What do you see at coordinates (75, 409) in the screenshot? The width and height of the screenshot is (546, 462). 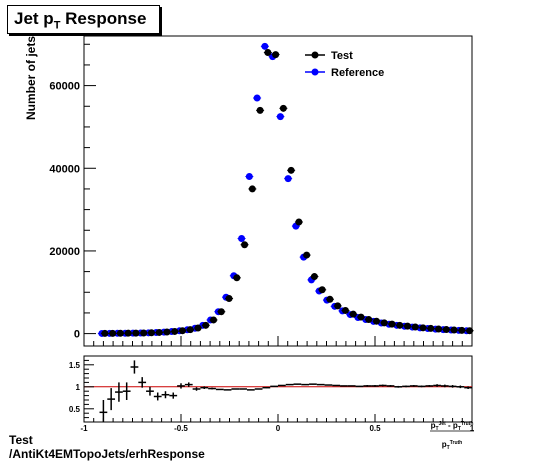 I see `ratio-y-tick-label: 0.5` at bounding box center [75, 409].